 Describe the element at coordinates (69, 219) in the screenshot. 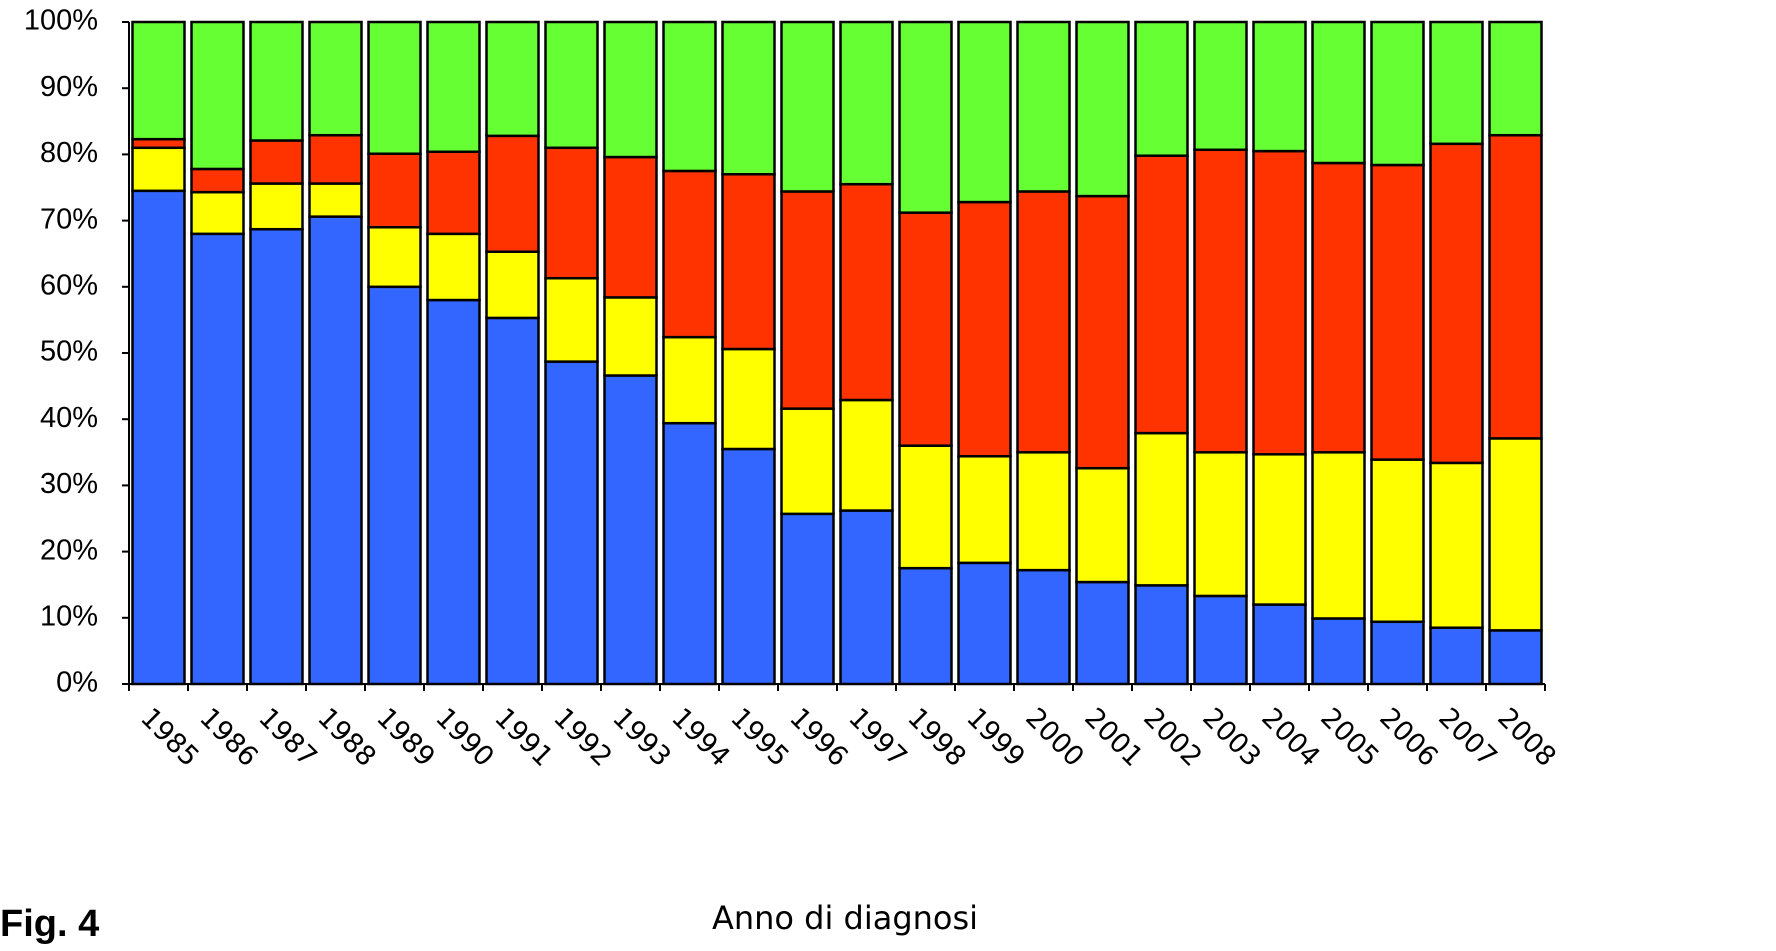

I see `y-tick-label: 70%` at that location.